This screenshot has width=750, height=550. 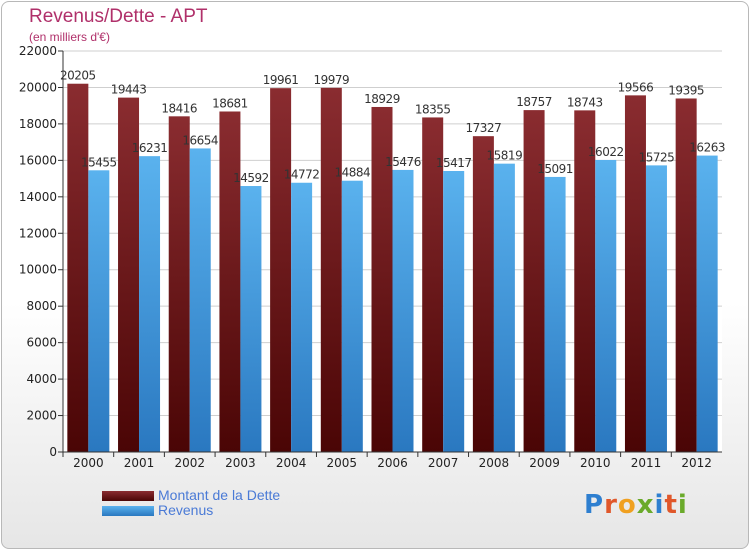 I want to click on y-tick-label: 0, so click(x=53, y=452).